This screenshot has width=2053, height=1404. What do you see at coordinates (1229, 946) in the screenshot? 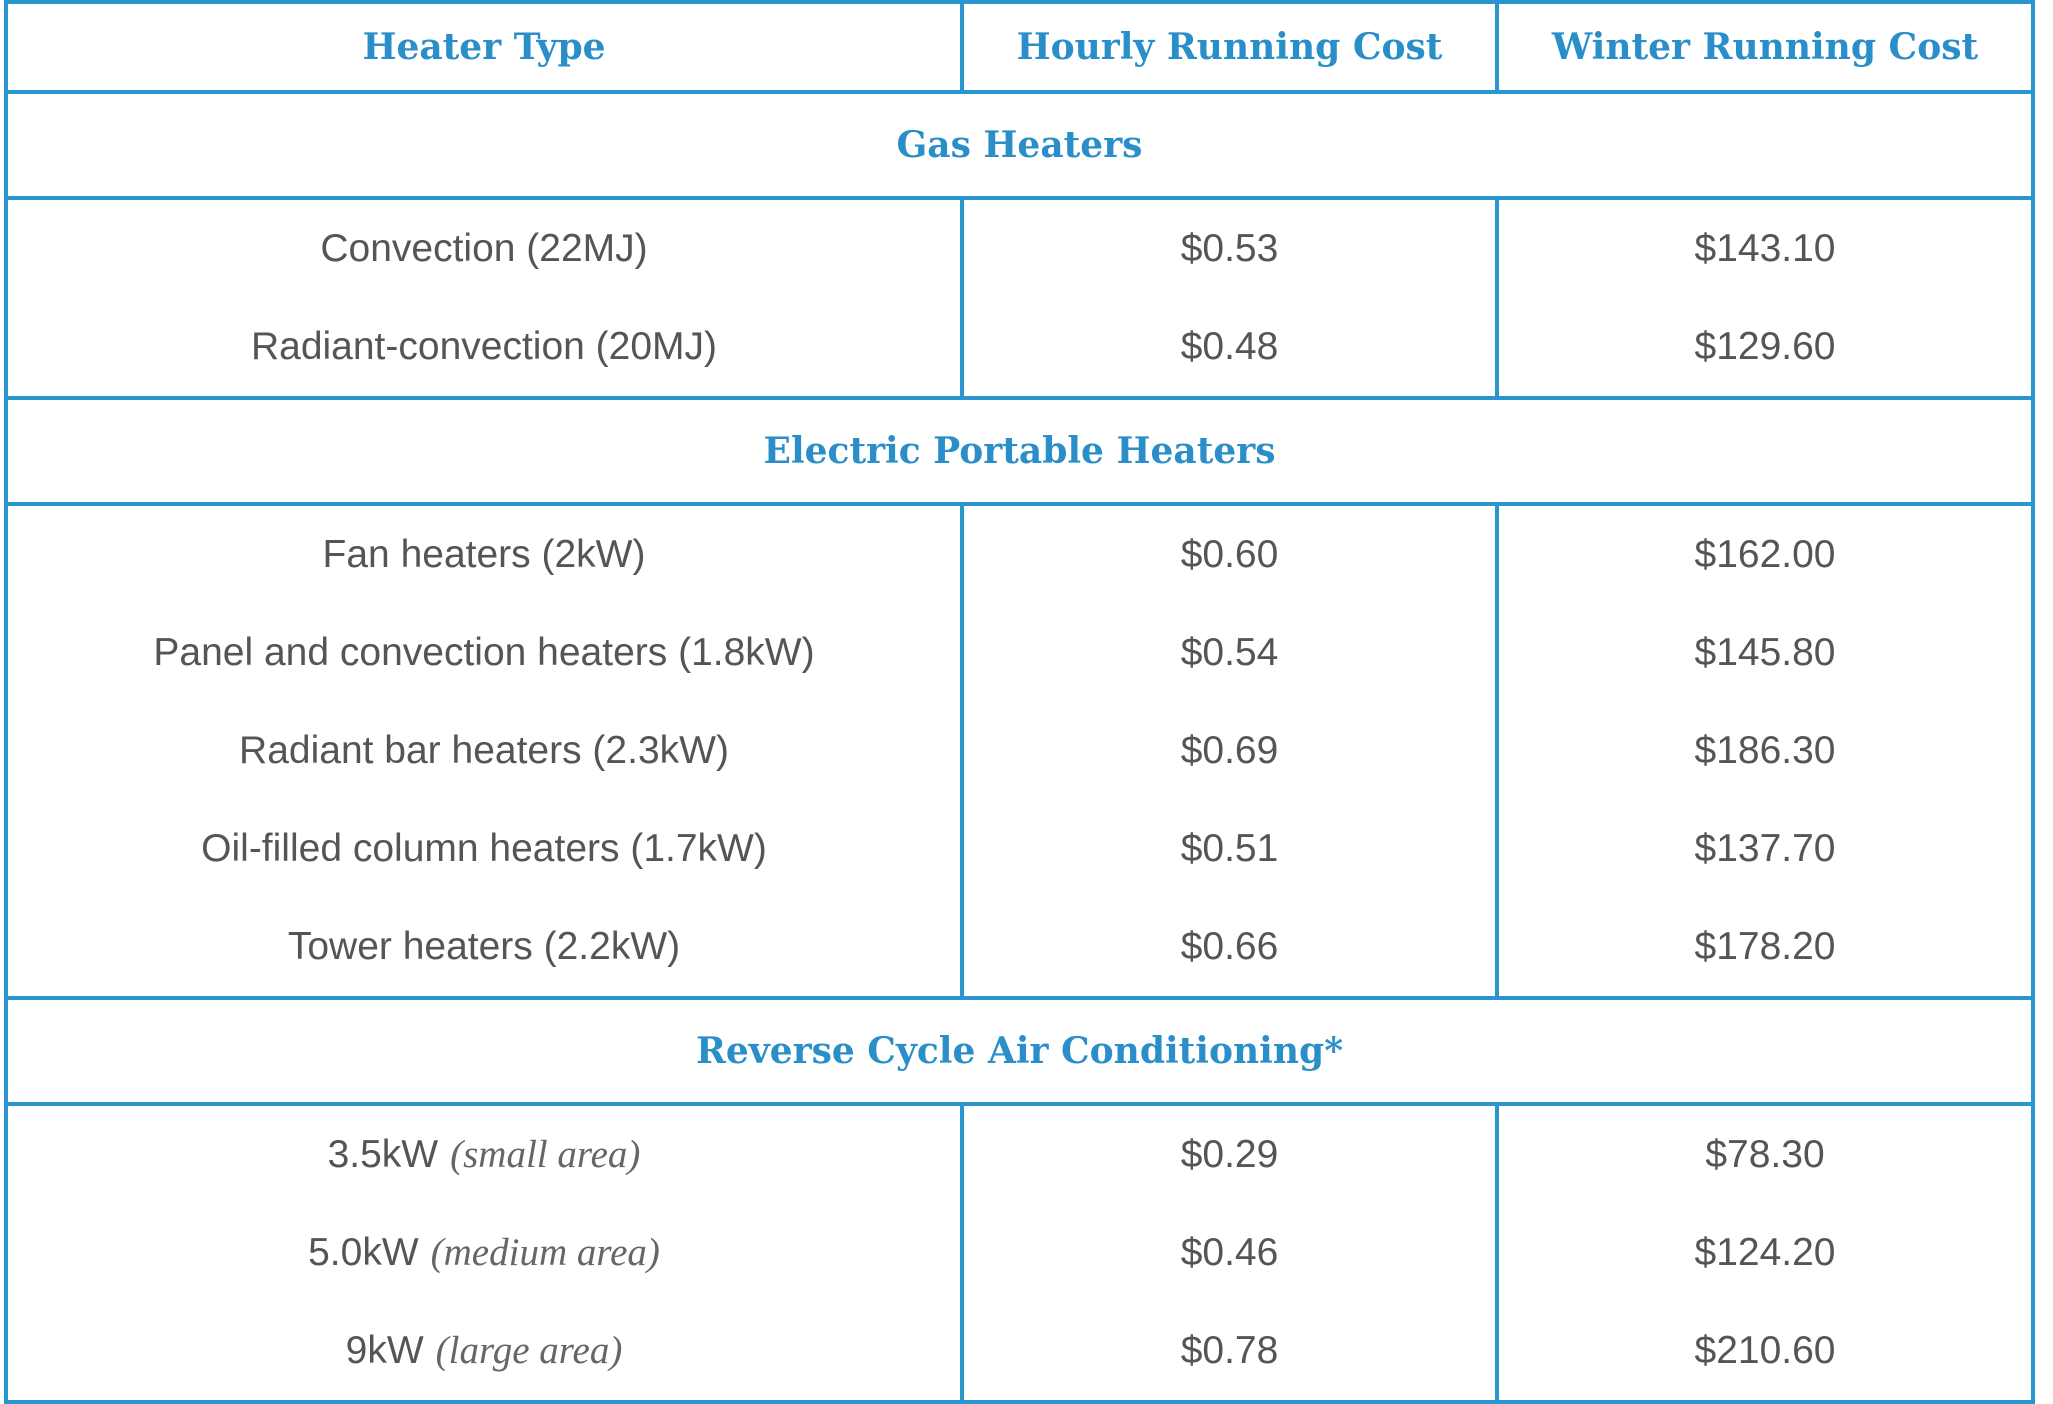
I see `hourly-cost: $0.66` at bounding box center [1229, 946].